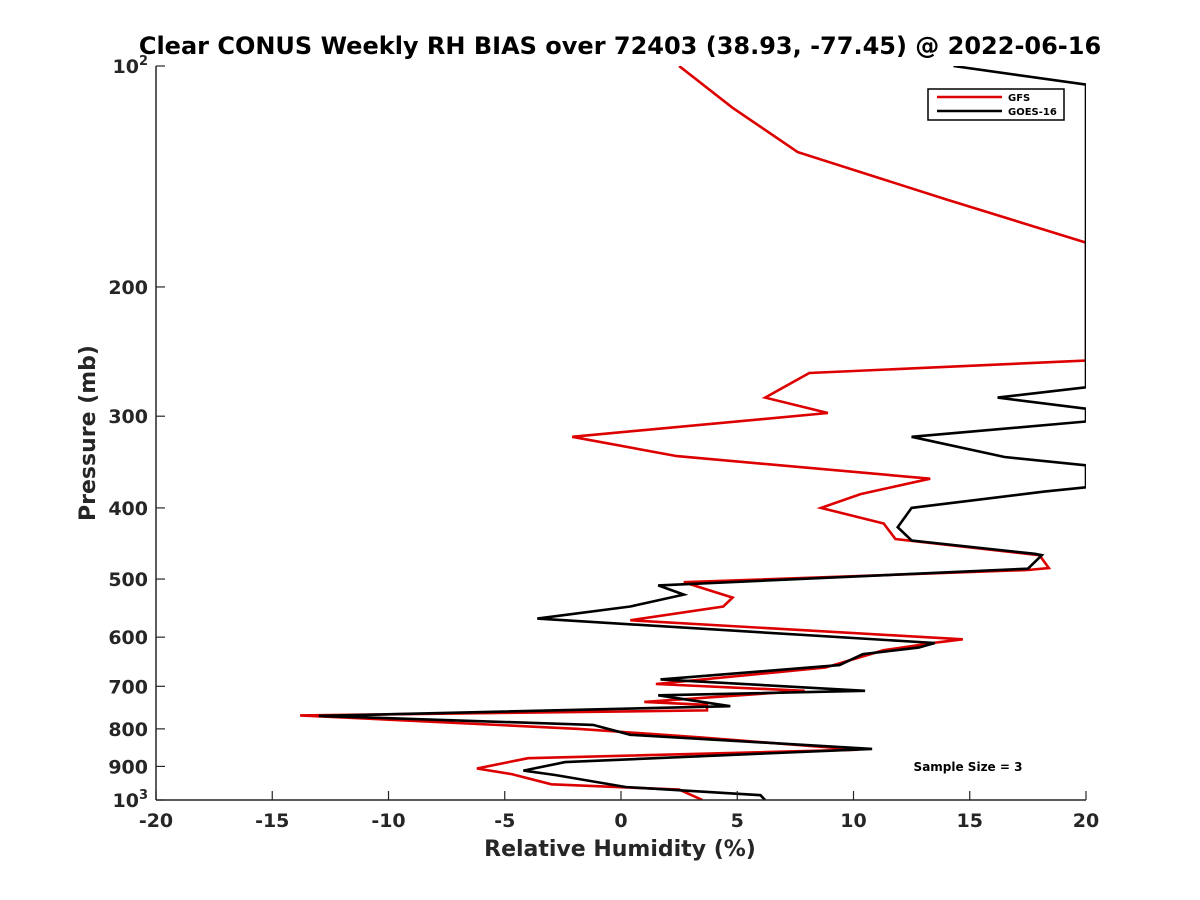  Describe the element at coordinates (1019, 98) in the screenshot. I see `legend-label: GFS` at that location.